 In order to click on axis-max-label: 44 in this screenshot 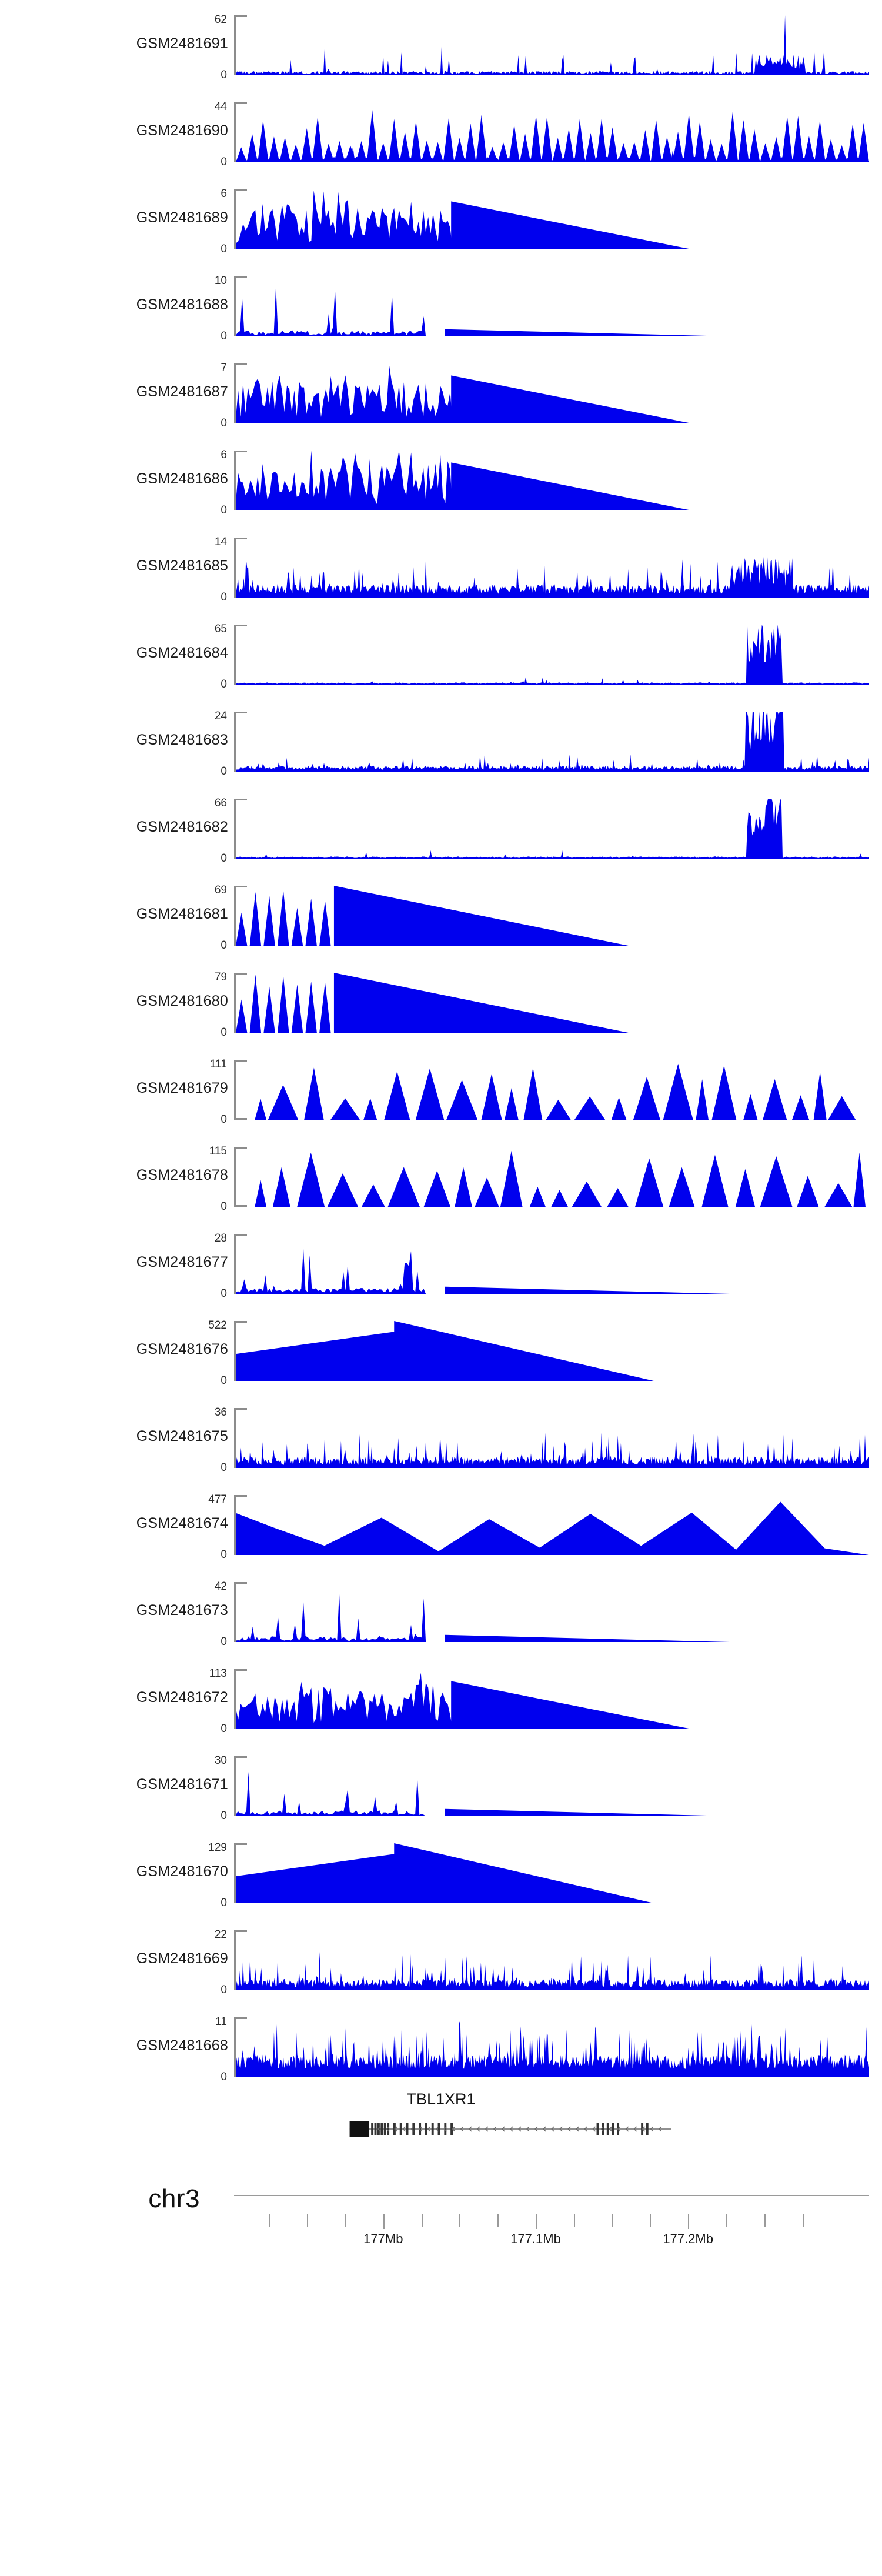, I will do `click(220, 107)`.